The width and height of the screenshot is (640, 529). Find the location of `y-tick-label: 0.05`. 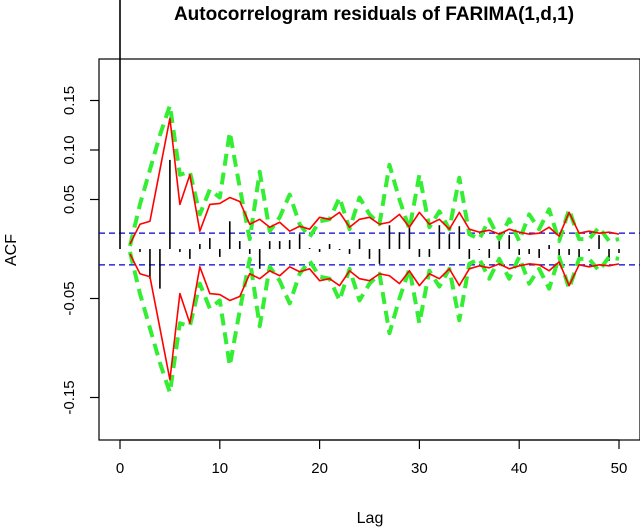

y-tick-label: 0.05 is located at coordinates (69, 199).